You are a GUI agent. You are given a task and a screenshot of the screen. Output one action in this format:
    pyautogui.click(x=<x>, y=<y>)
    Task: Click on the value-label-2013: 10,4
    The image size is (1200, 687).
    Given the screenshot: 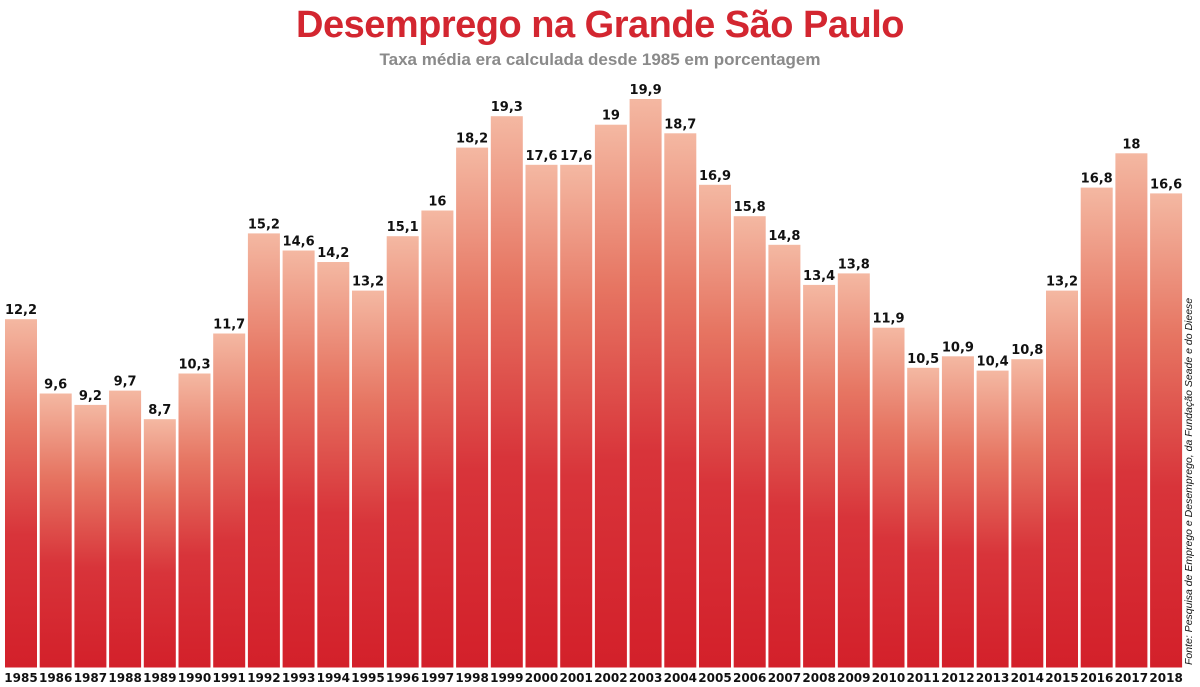 What is the action you would take?
    pyautogui.click(x=993, y=362)
    